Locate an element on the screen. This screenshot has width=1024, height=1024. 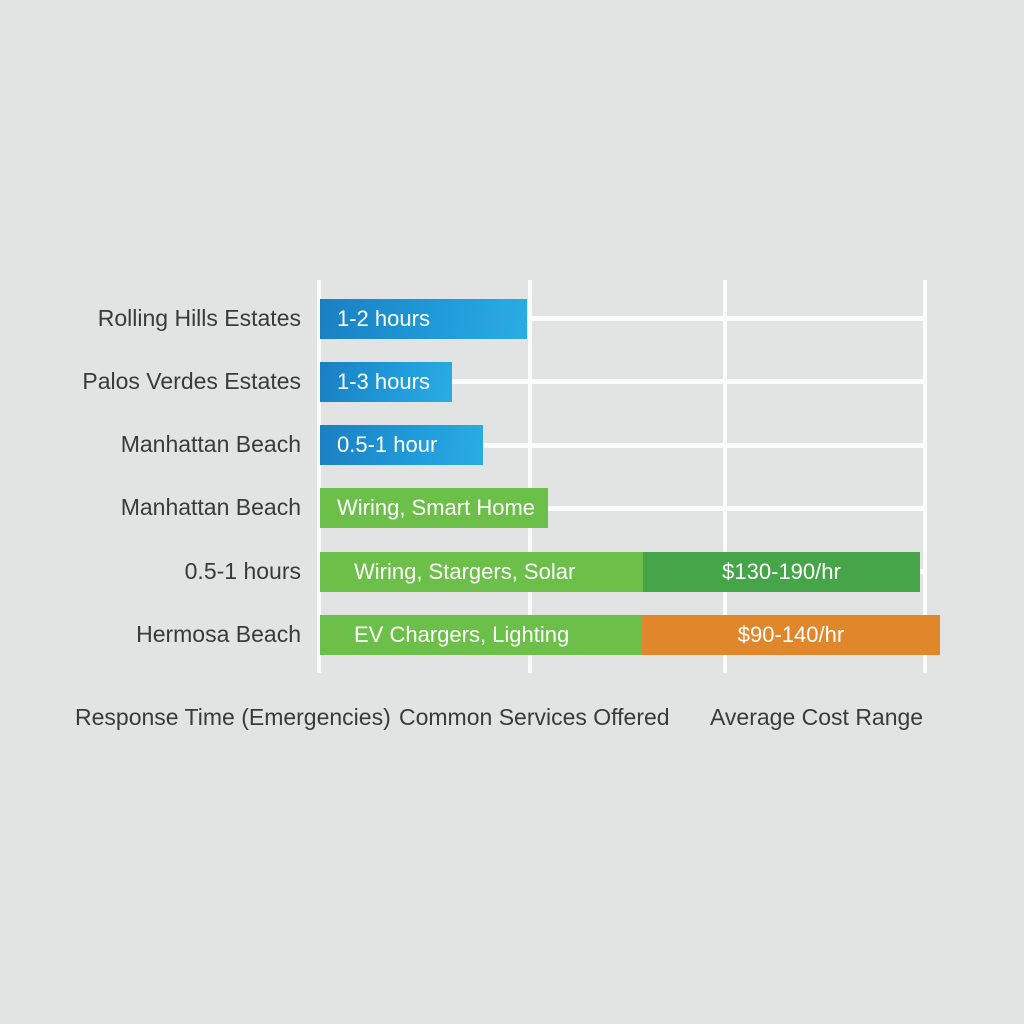
bar-row: Wiring, Smart Home is located at coordinates (434, 508).